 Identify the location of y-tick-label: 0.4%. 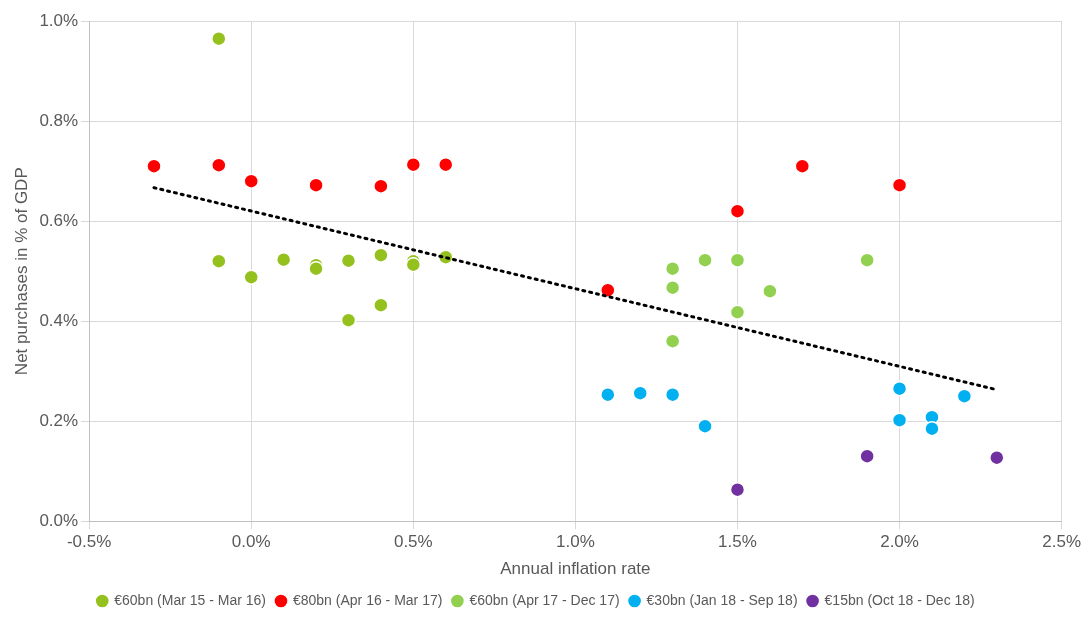
(59, 320).